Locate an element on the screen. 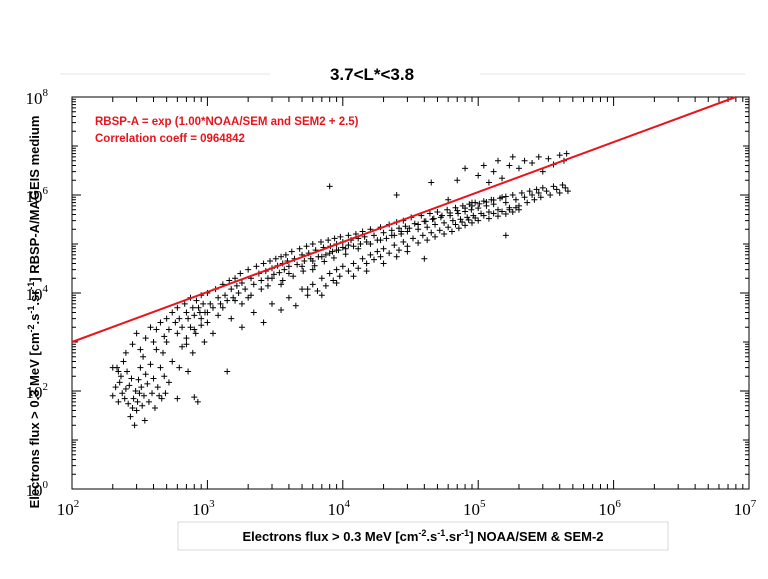 This screenshot has width=768, height=579. y-axis-label-text-2: .s is located at coordinates (34, 319).